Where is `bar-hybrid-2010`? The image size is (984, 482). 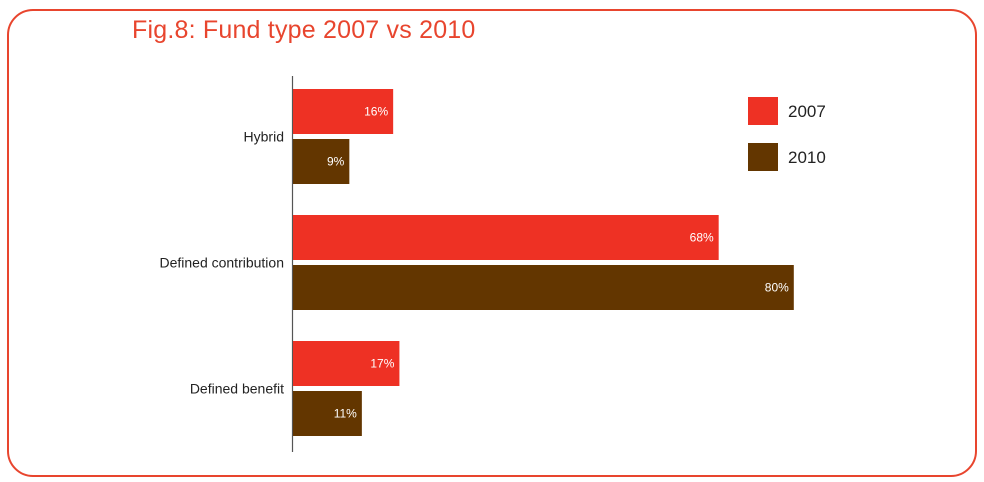
bar-hybrid-2010 is located at coordinates (321, 161).